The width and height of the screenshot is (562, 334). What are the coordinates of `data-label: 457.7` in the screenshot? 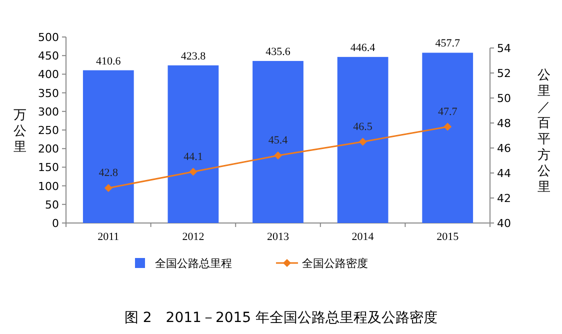 It's located at (447, 44).